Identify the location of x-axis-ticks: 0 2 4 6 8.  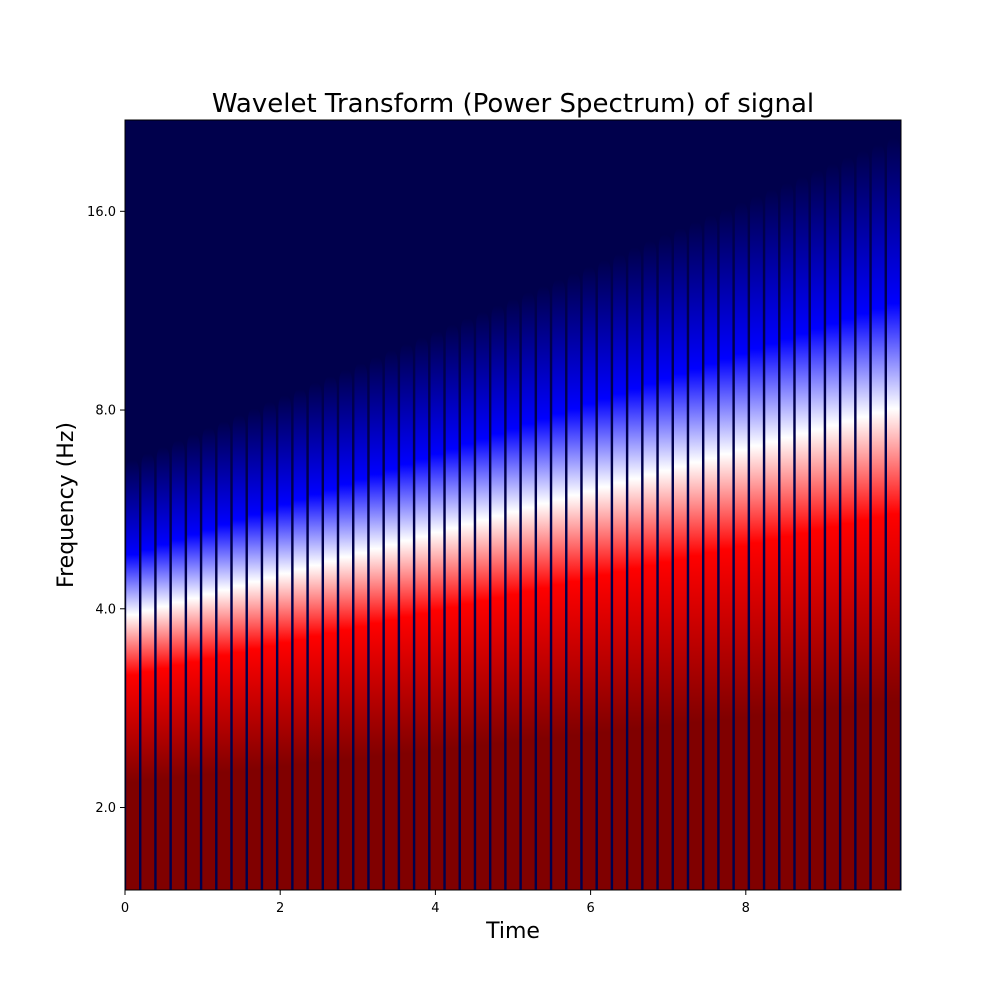
(435, 903).